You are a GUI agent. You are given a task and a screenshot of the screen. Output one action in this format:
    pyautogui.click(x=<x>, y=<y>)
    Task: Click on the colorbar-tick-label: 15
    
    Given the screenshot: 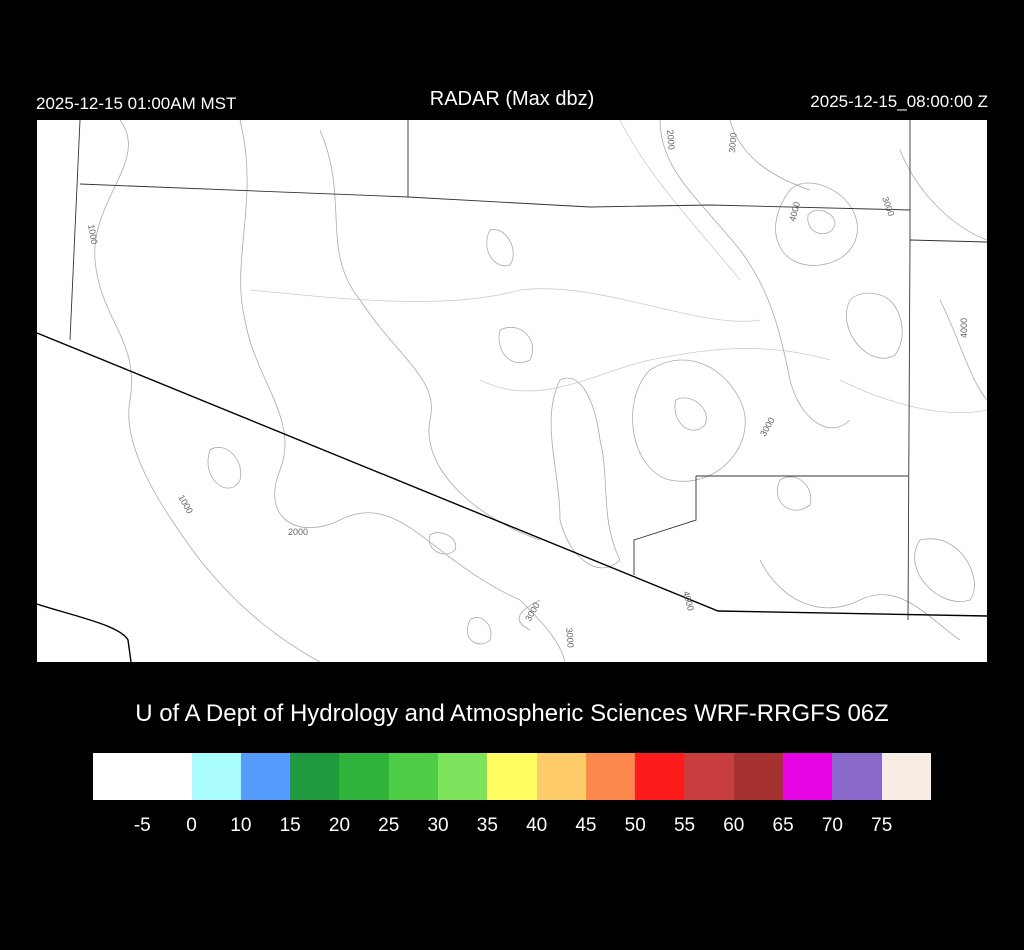 What is the action you would take?
    pyautogui.click(x=290, y=825)
    